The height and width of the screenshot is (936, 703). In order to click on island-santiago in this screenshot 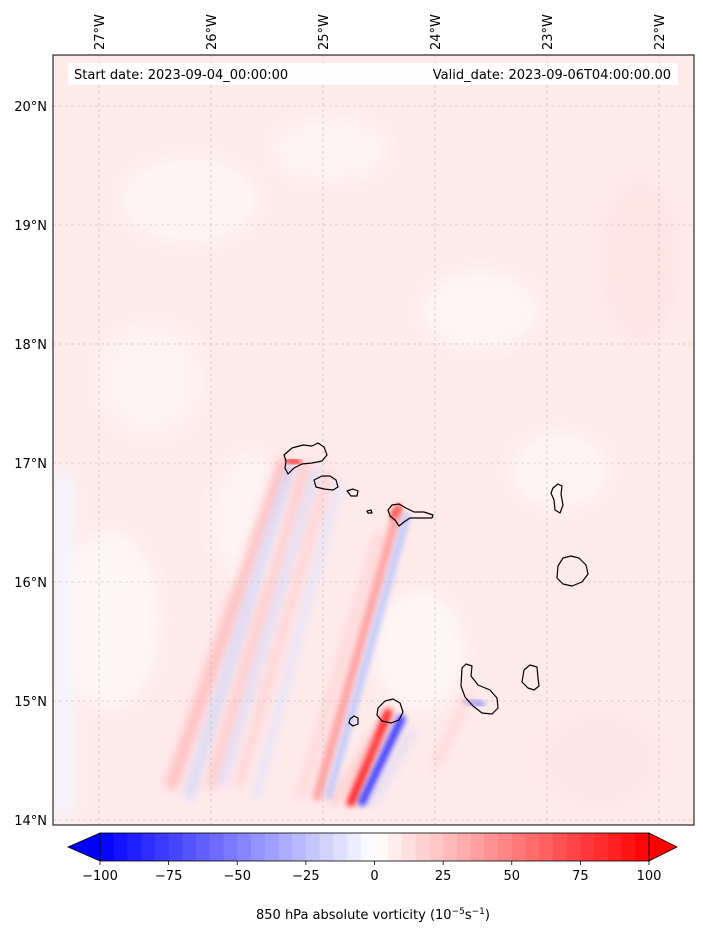, I will do `click(479, 689)`.